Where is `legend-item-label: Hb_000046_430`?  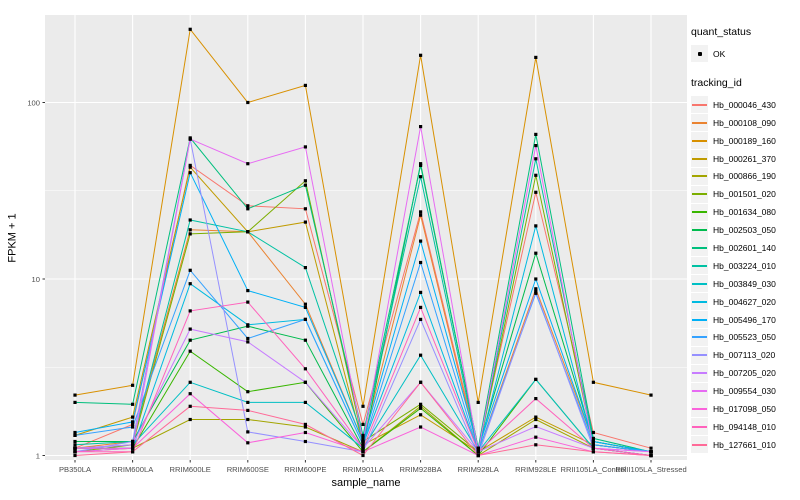 legend-item-label: Hb_000046_430 is located at coordinates (744, 104).